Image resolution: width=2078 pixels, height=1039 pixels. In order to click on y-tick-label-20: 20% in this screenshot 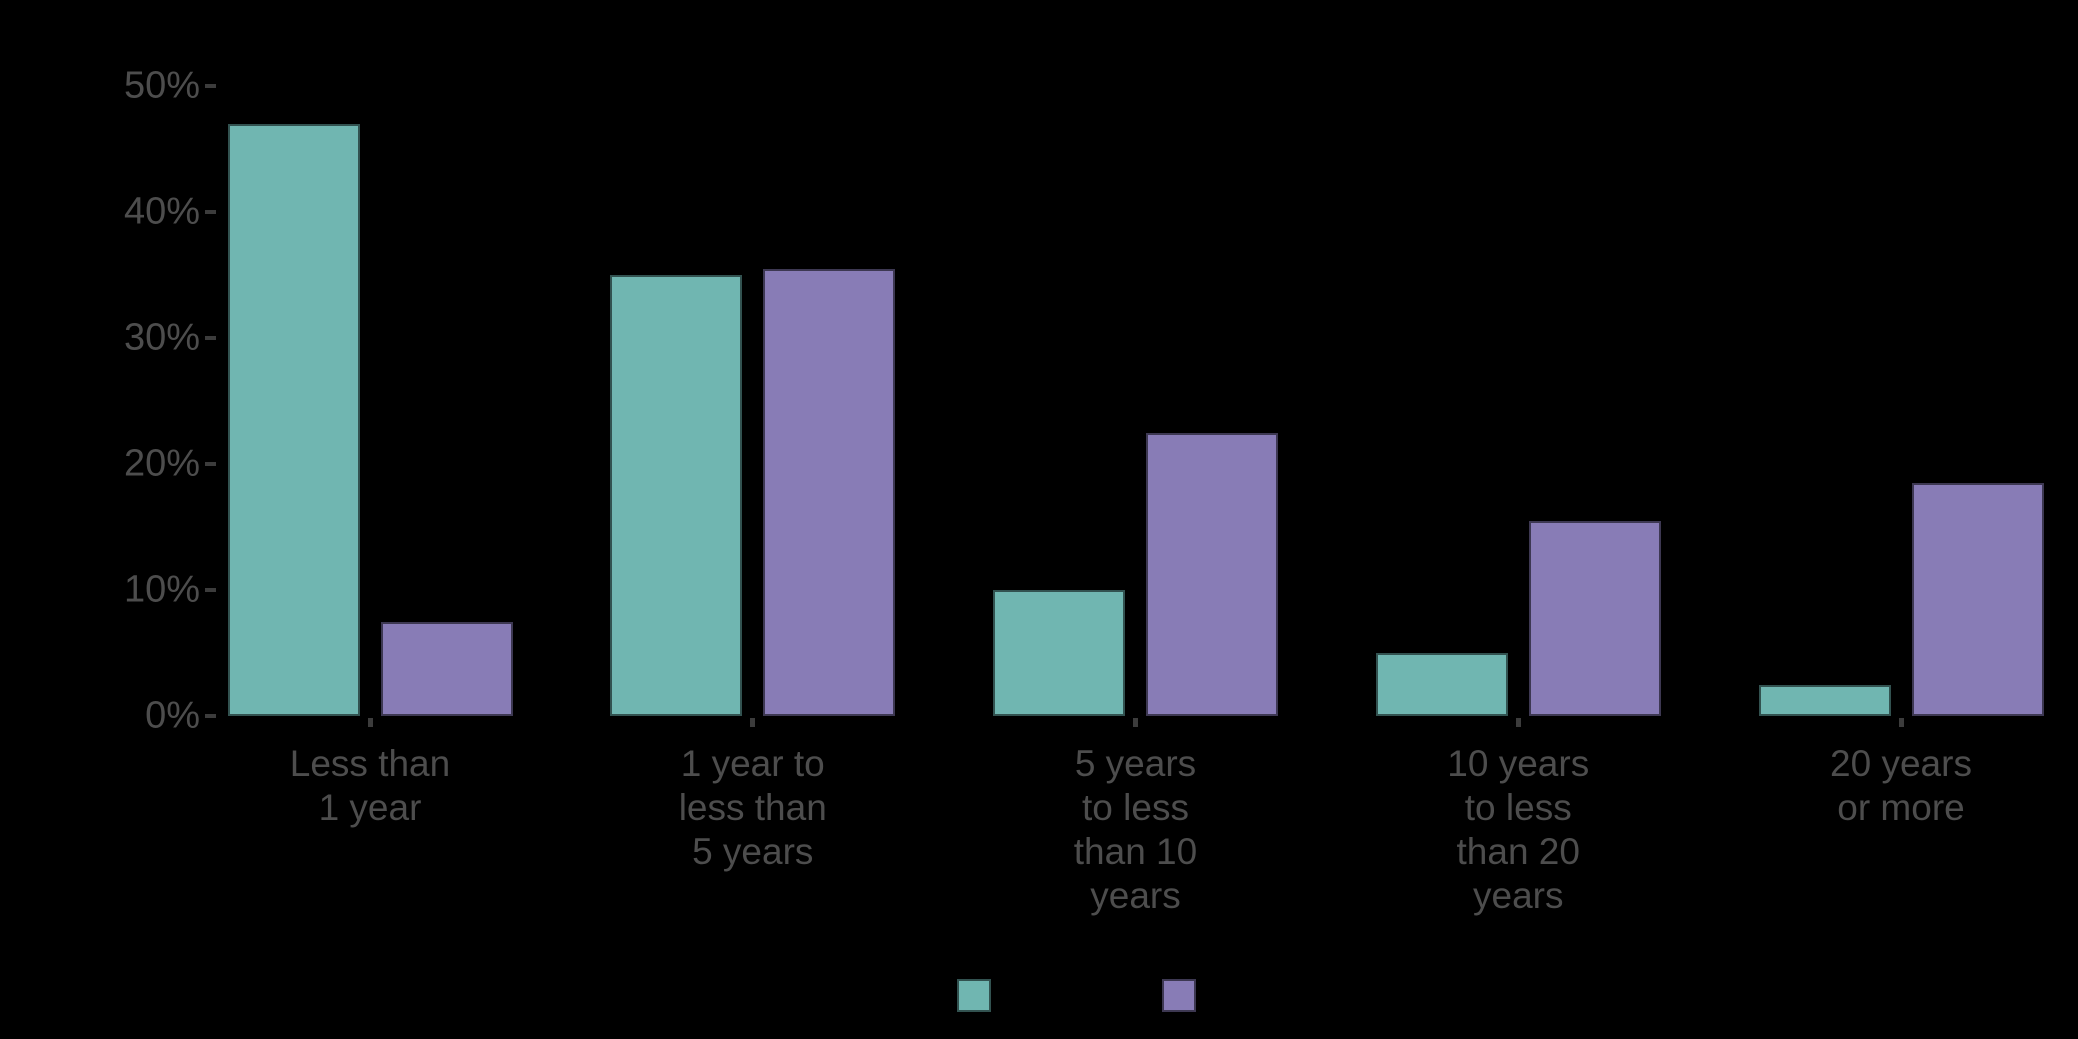, I will do `click(161, 463)`.